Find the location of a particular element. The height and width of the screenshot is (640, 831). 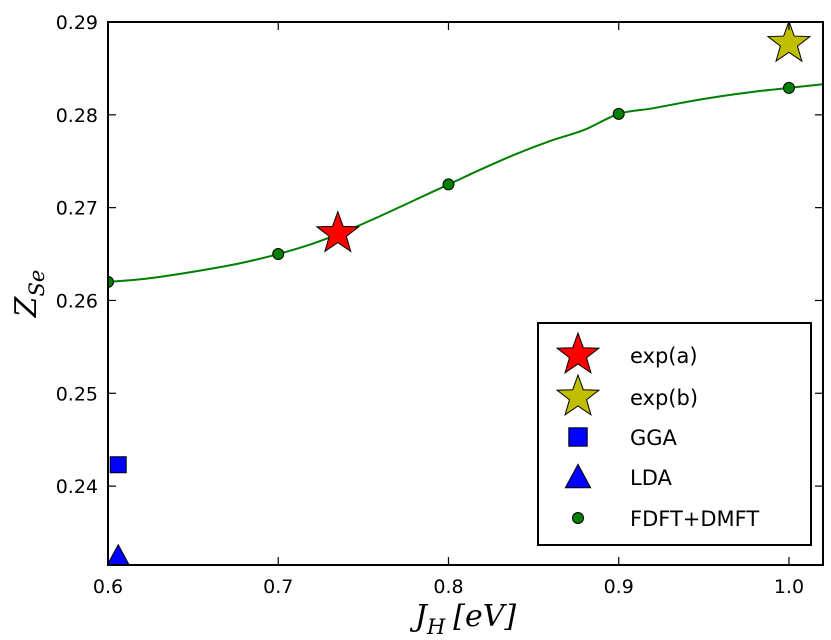

legend-marker-fdft-dmft is located at coordinates (578, 518).